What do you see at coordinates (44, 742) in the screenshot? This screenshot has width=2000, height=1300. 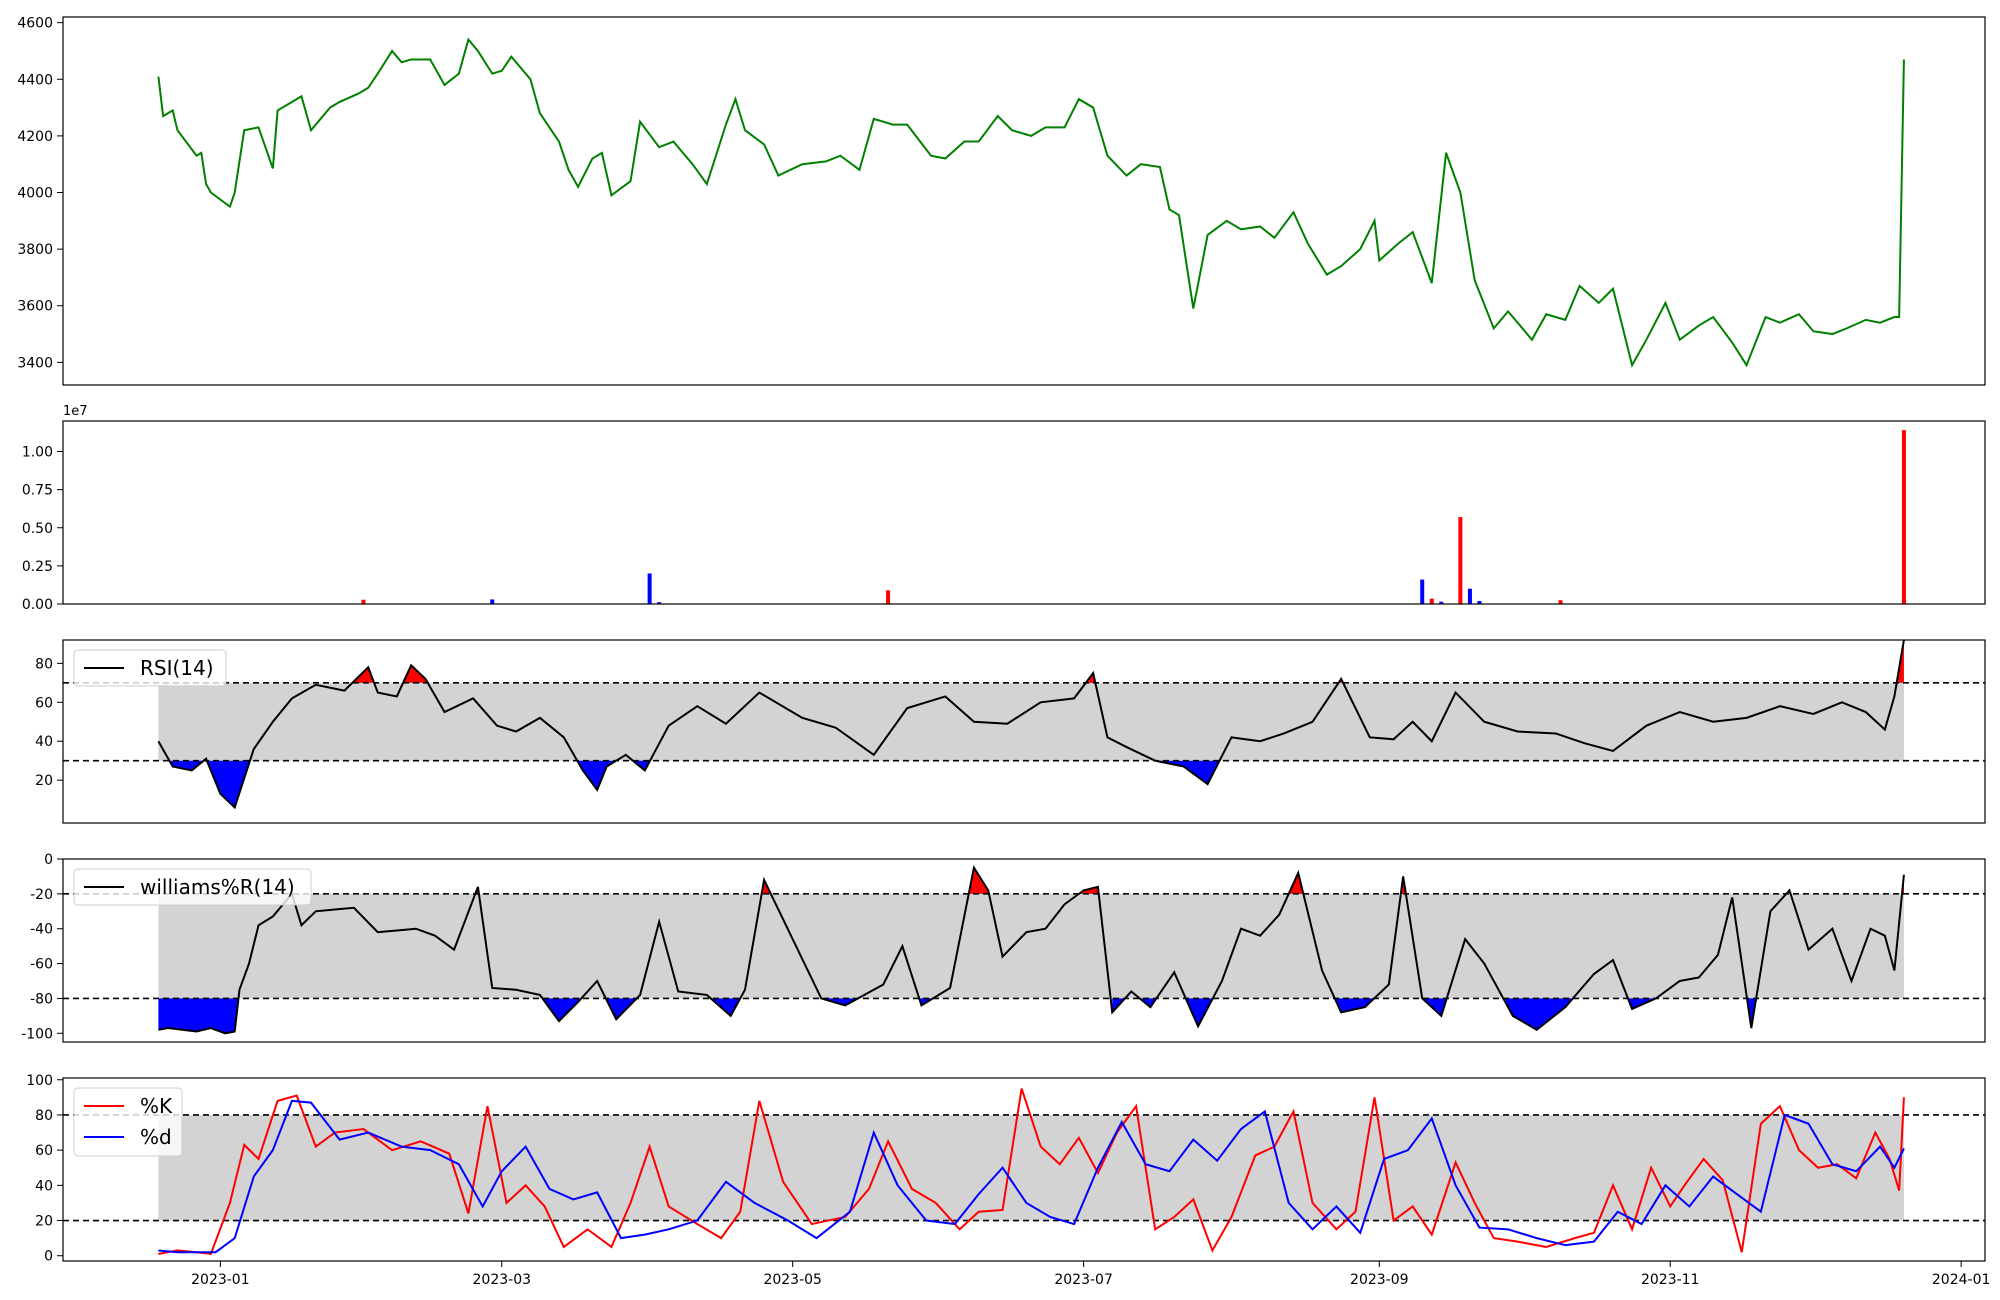 I see `rsi-ytick-label: 40` at bounding box center [44, 742].